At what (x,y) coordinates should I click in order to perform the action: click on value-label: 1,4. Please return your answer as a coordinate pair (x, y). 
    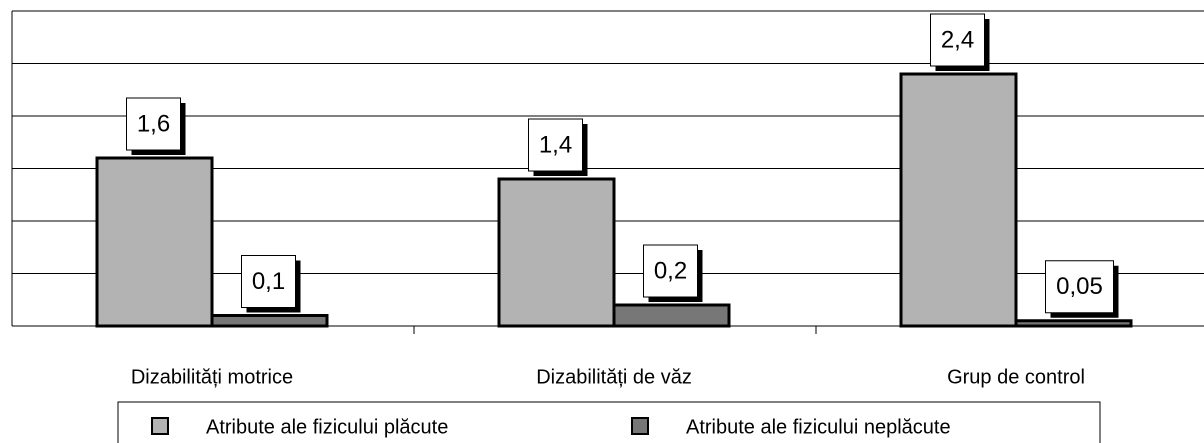
    Looking at the image, I should click on (555, 144).